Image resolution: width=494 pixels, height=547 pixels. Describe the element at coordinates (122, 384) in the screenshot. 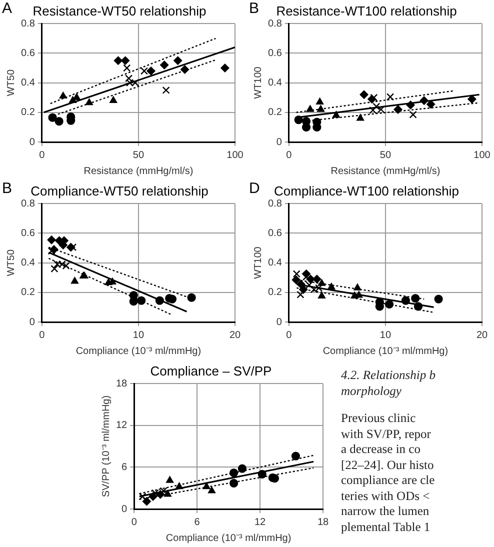

I see `y-tick-label: 18` at that location.